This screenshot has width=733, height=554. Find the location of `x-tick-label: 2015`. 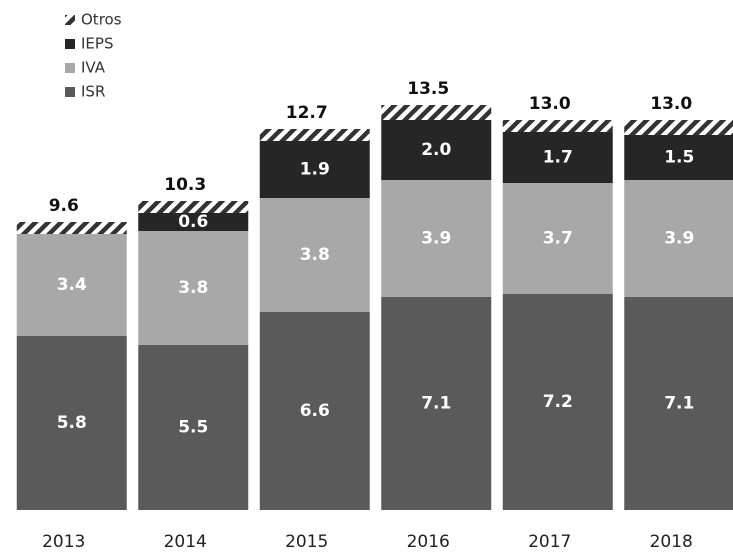

x-tick-label: 2015 is located at coordinates (306, 542).